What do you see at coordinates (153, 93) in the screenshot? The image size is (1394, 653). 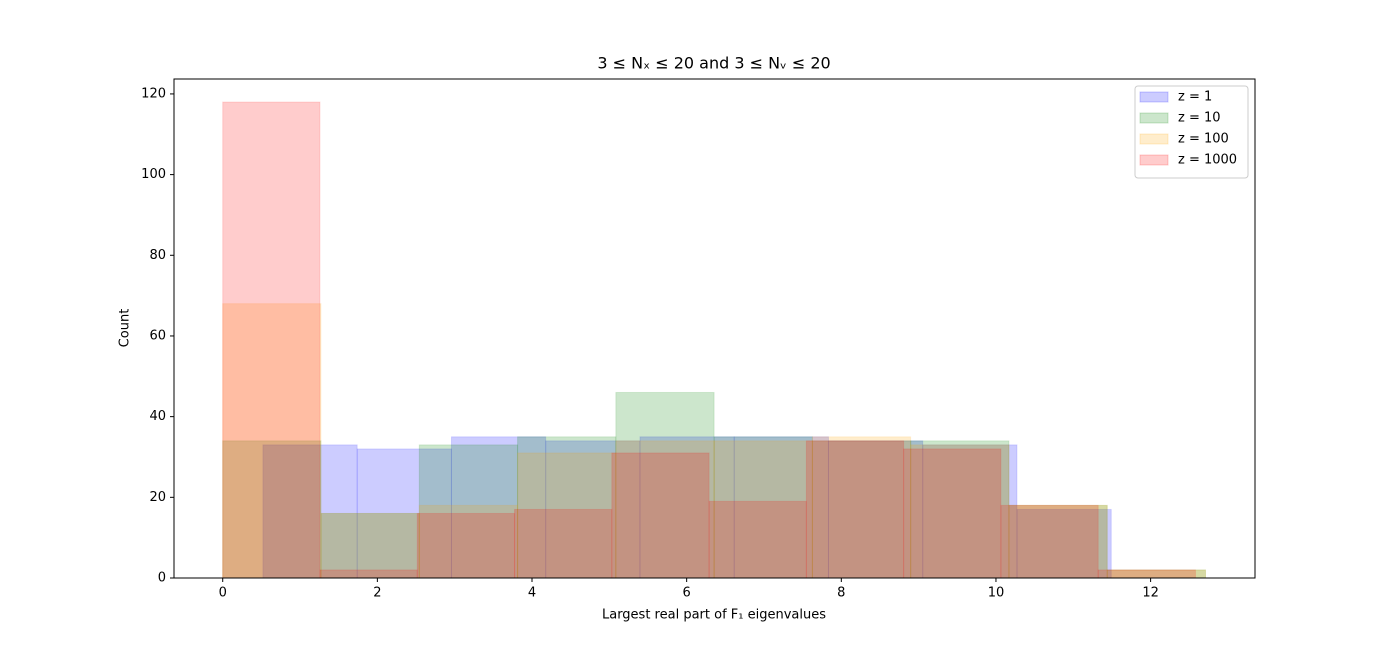 I see `y-tick-label: 120` at bounding box center [153, 93].